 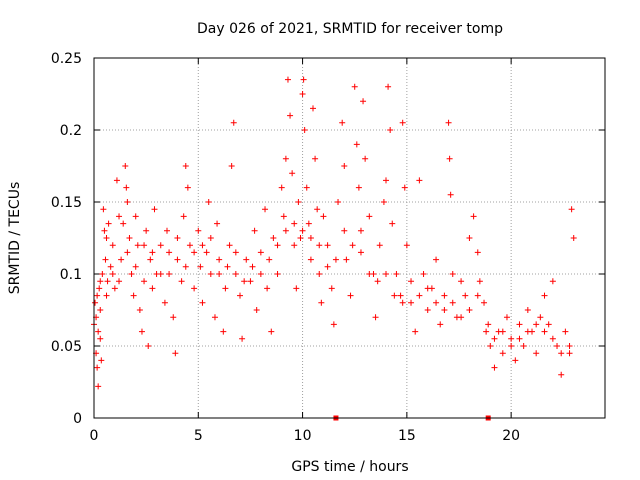 What do you see at coordinates (94, 436) in the screenshot?
I see `x-tick-label: 0` at bounding box center [94, 436].